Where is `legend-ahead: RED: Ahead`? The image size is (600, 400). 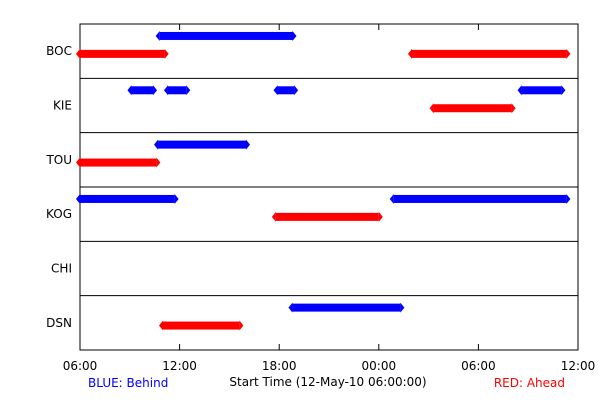 legend-ahead: RED: Ahead is located at coordinates (529, 383).